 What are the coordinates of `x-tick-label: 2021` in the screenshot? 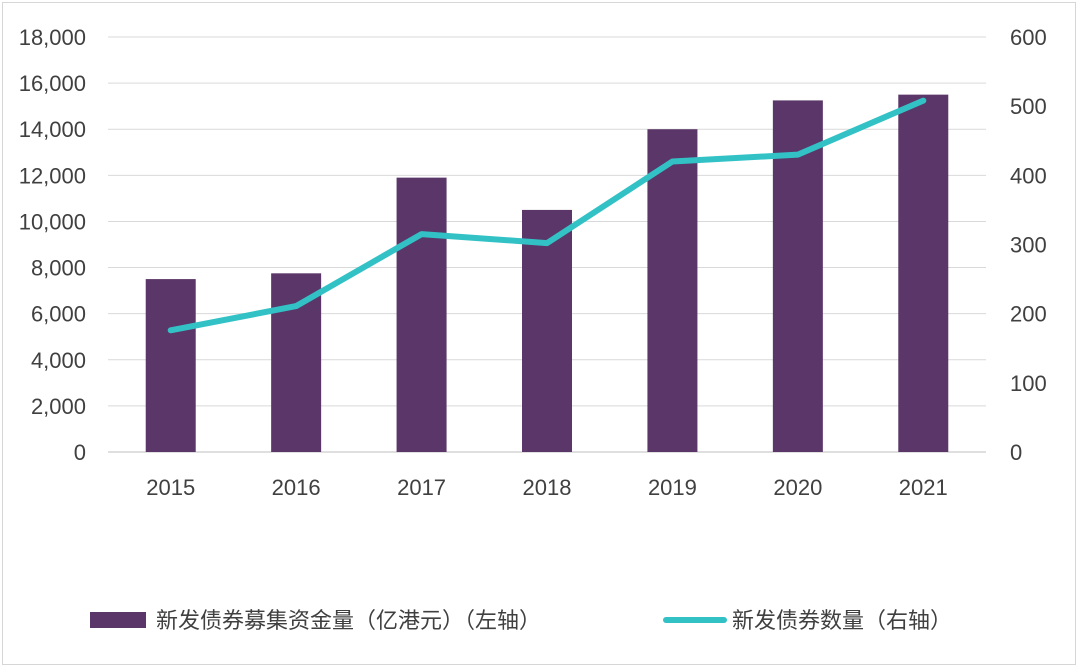 It's located at (923, 487).